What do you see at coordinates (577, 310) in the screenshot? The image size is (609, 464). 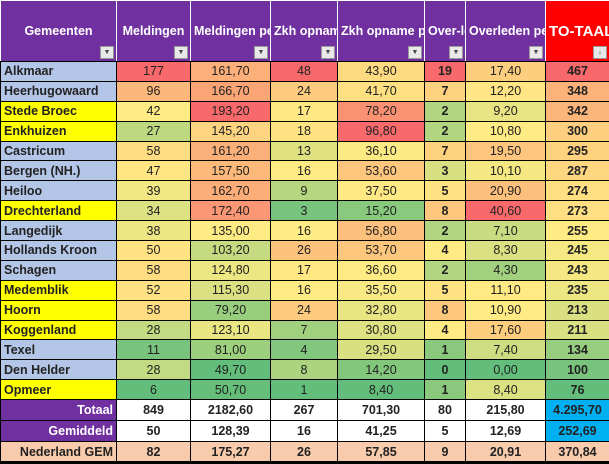 I see `data-cell: 213` at bounding box center [577, 310].